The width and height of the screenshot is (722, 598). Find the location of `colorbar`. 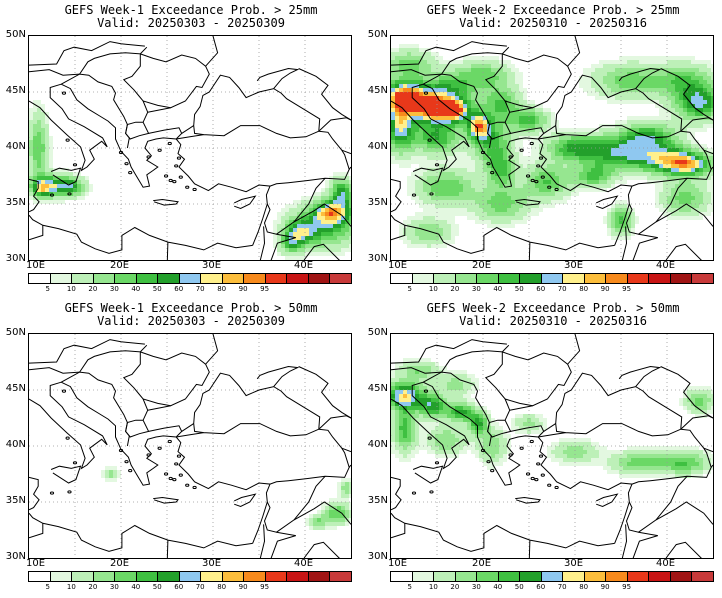

colorbar is located at coordinates (552, 576).